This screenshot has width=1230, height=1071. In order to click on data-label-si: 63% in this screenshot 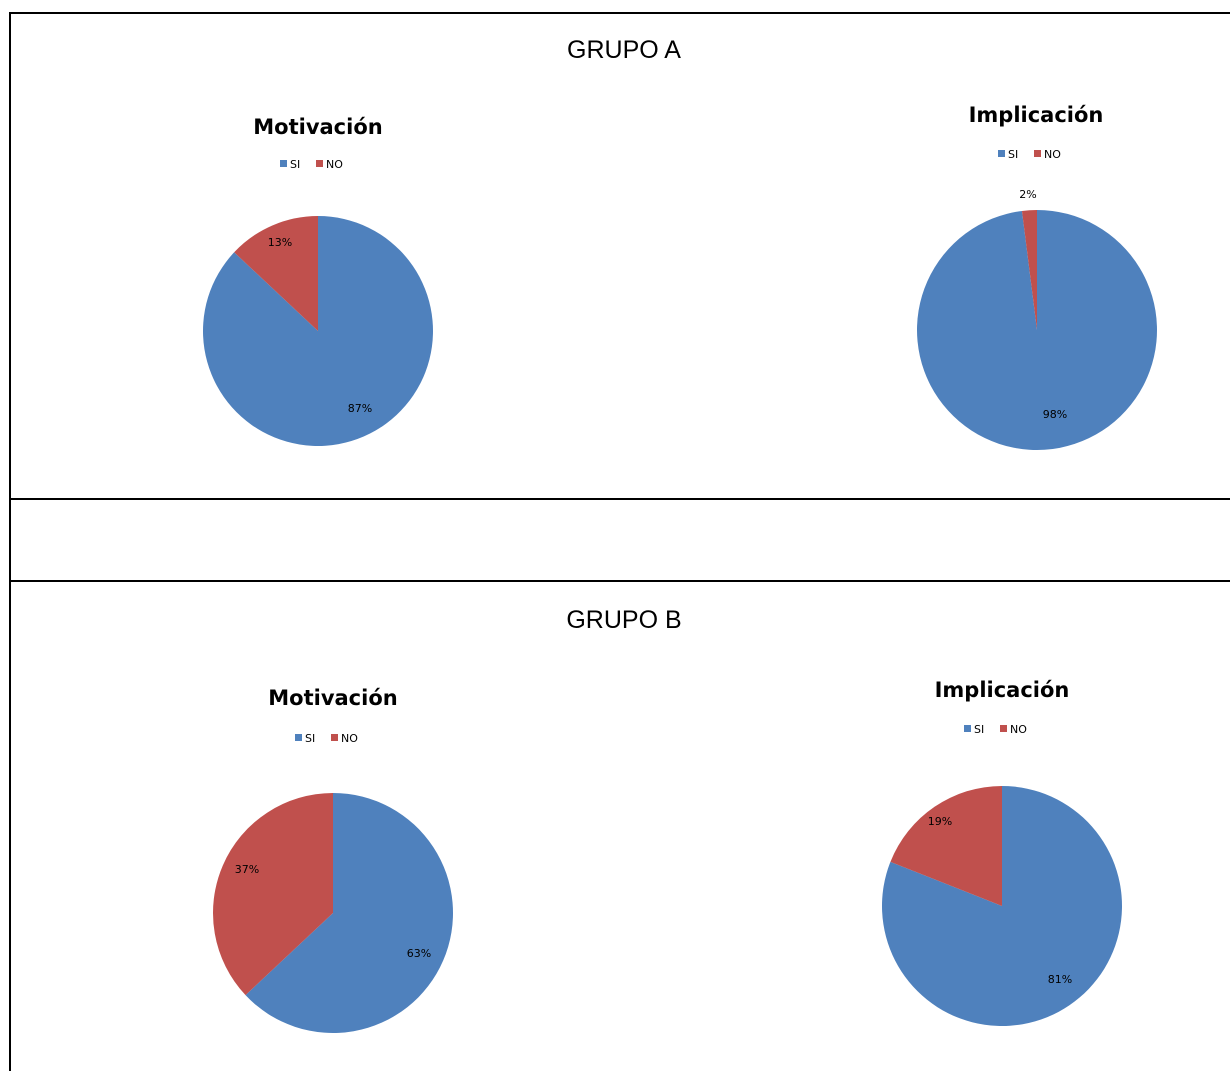, I will do `click(419, 953)`.